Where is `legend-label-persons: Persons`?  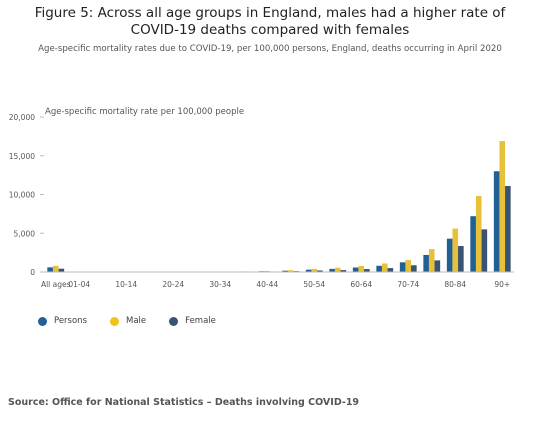
legend-label-persons: Persons is located at coordinates (70, 321).